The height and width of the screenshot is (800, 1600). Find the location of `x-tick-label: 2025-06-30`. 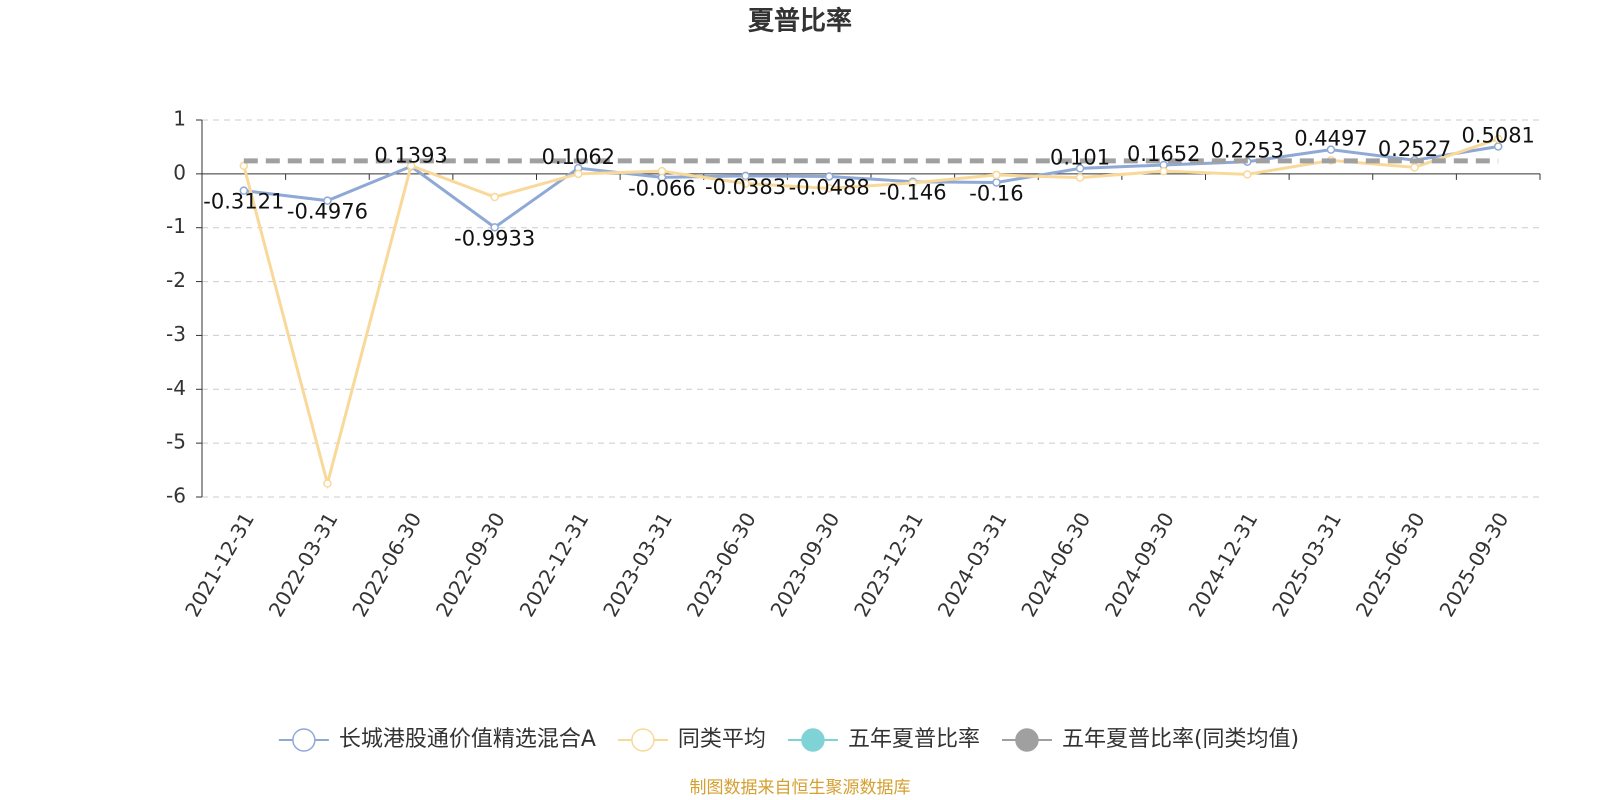

x-tick-label: 2025-06-30 is located at coordinates (1390, 564).